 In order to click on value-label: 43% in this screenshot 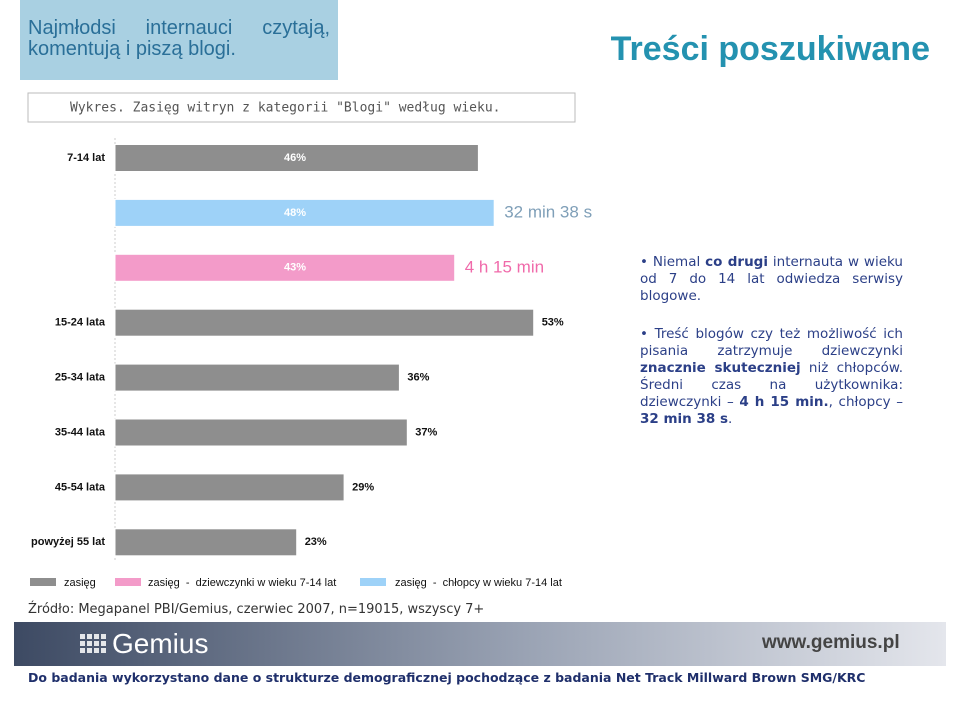, I will do `click(295, 268)`.